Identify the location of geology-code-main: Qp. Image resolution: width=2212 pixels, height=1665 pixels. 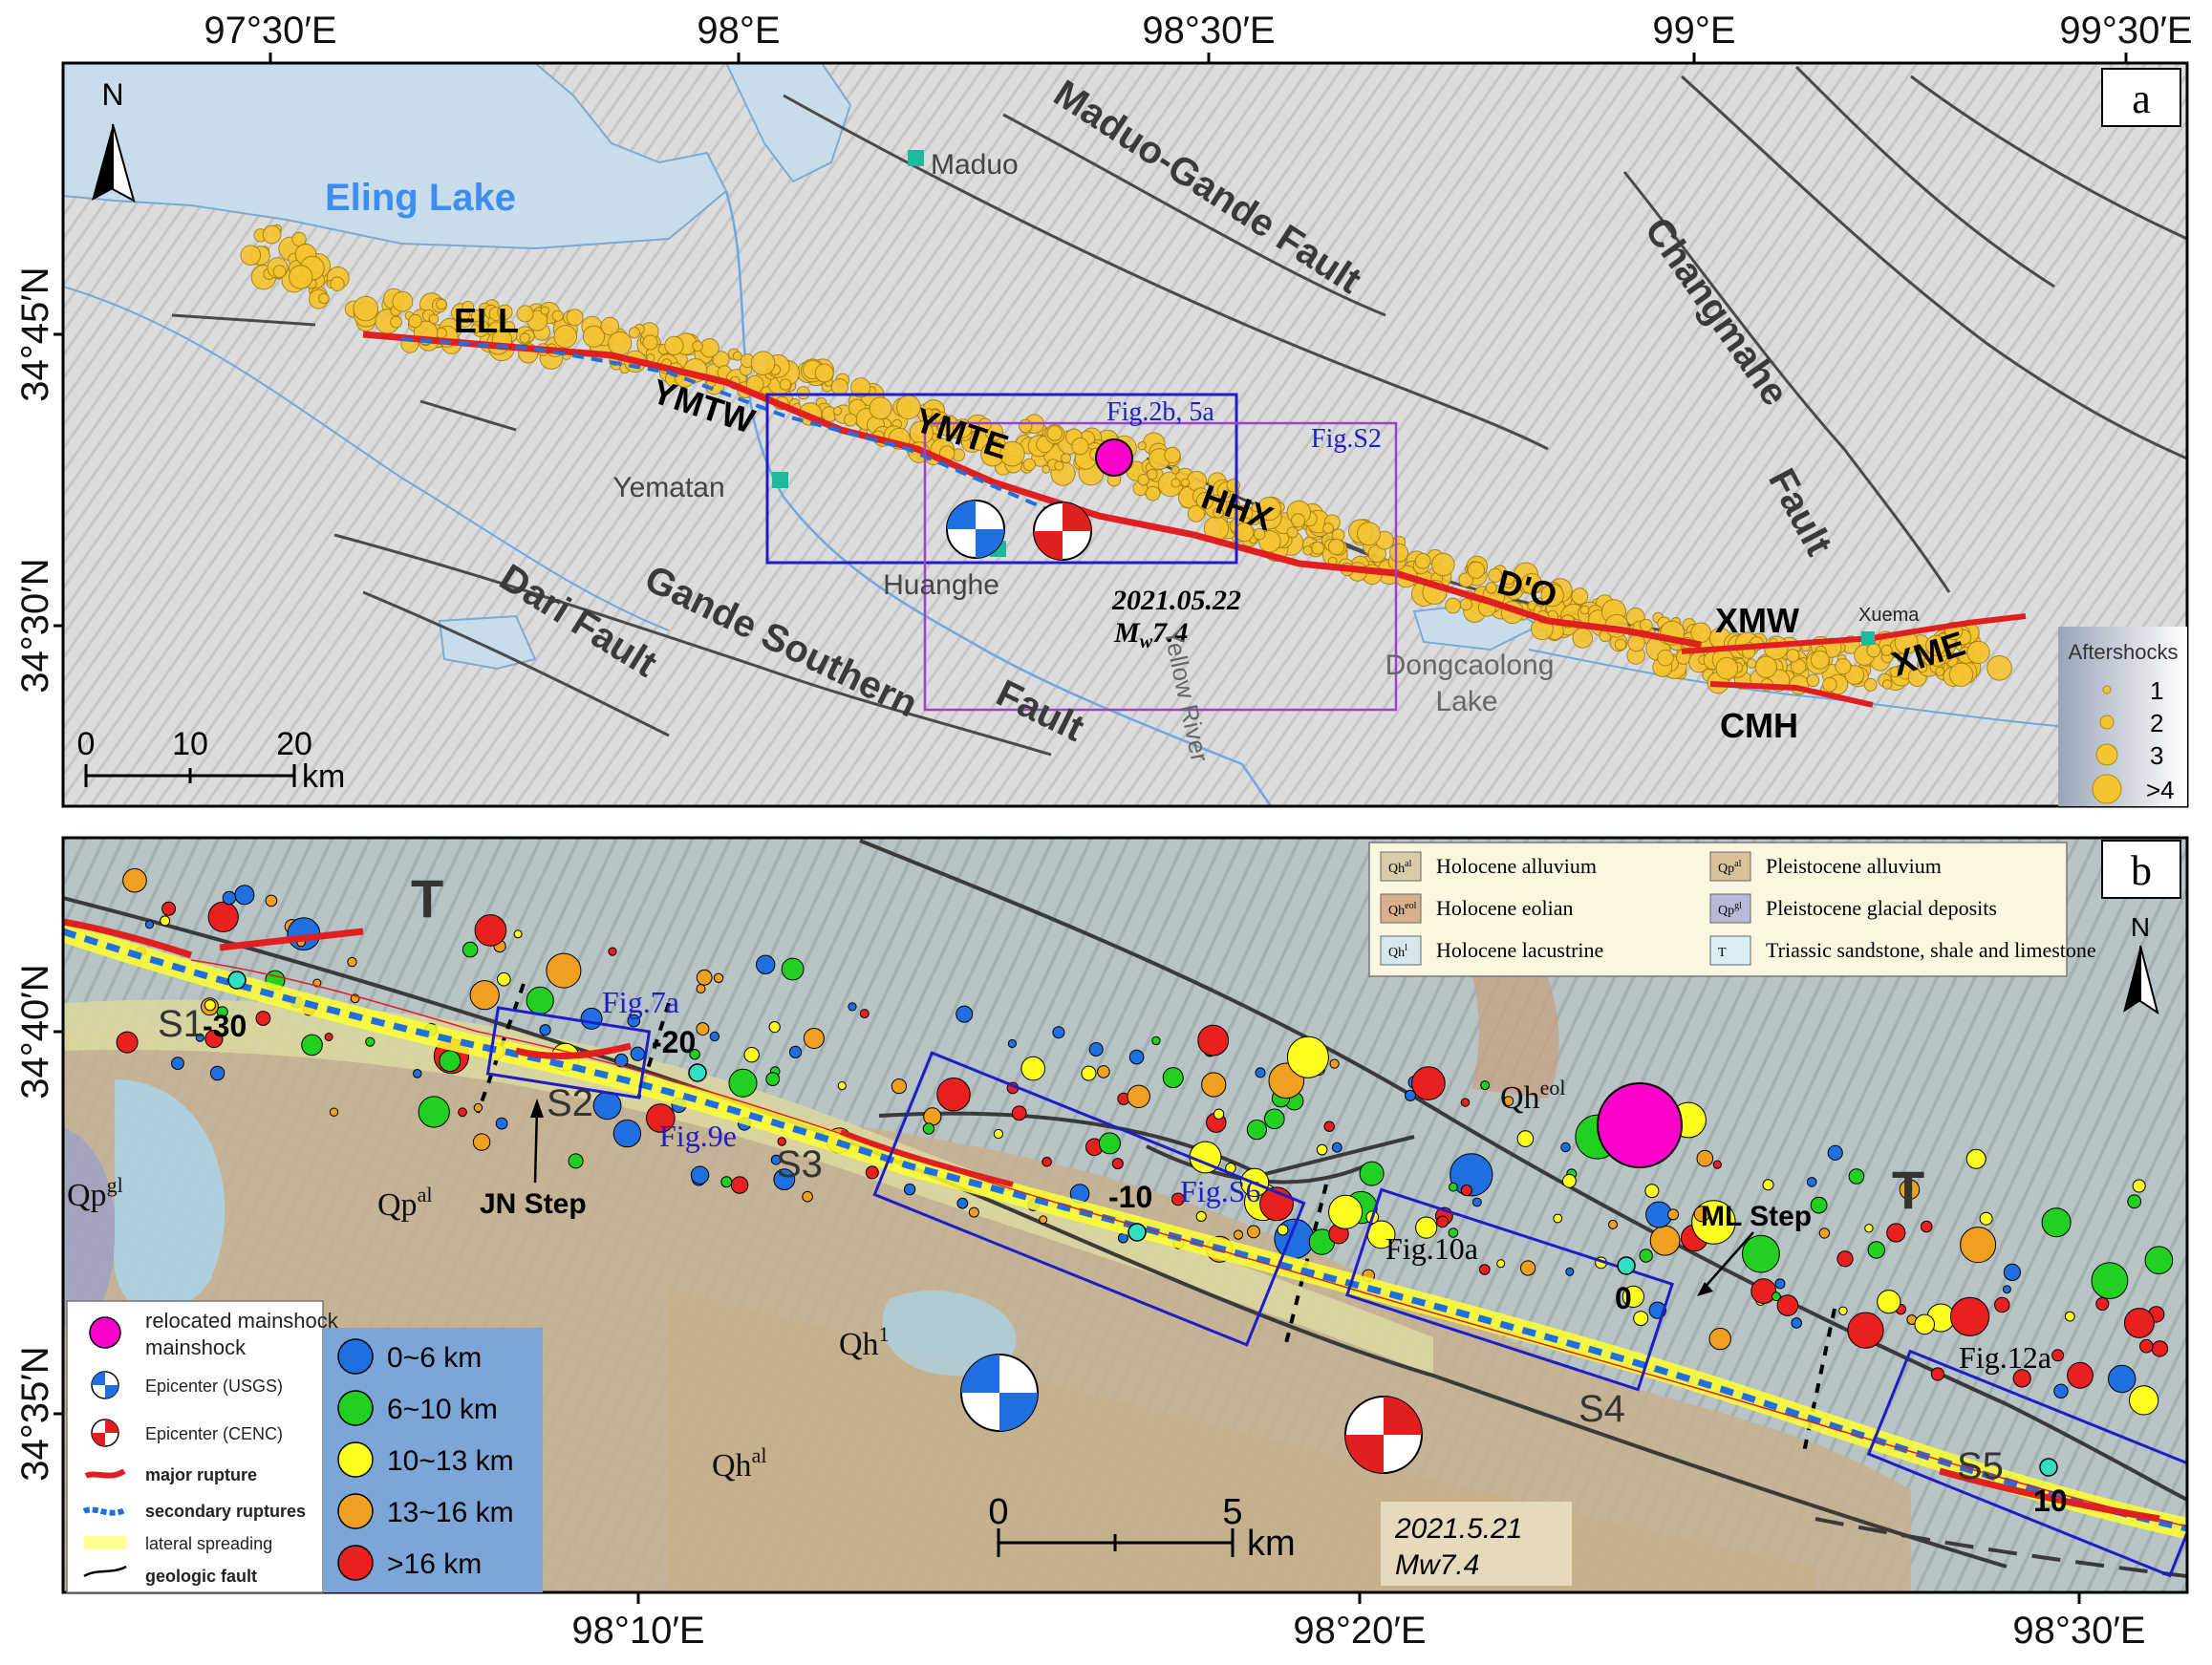
(1726, 911).